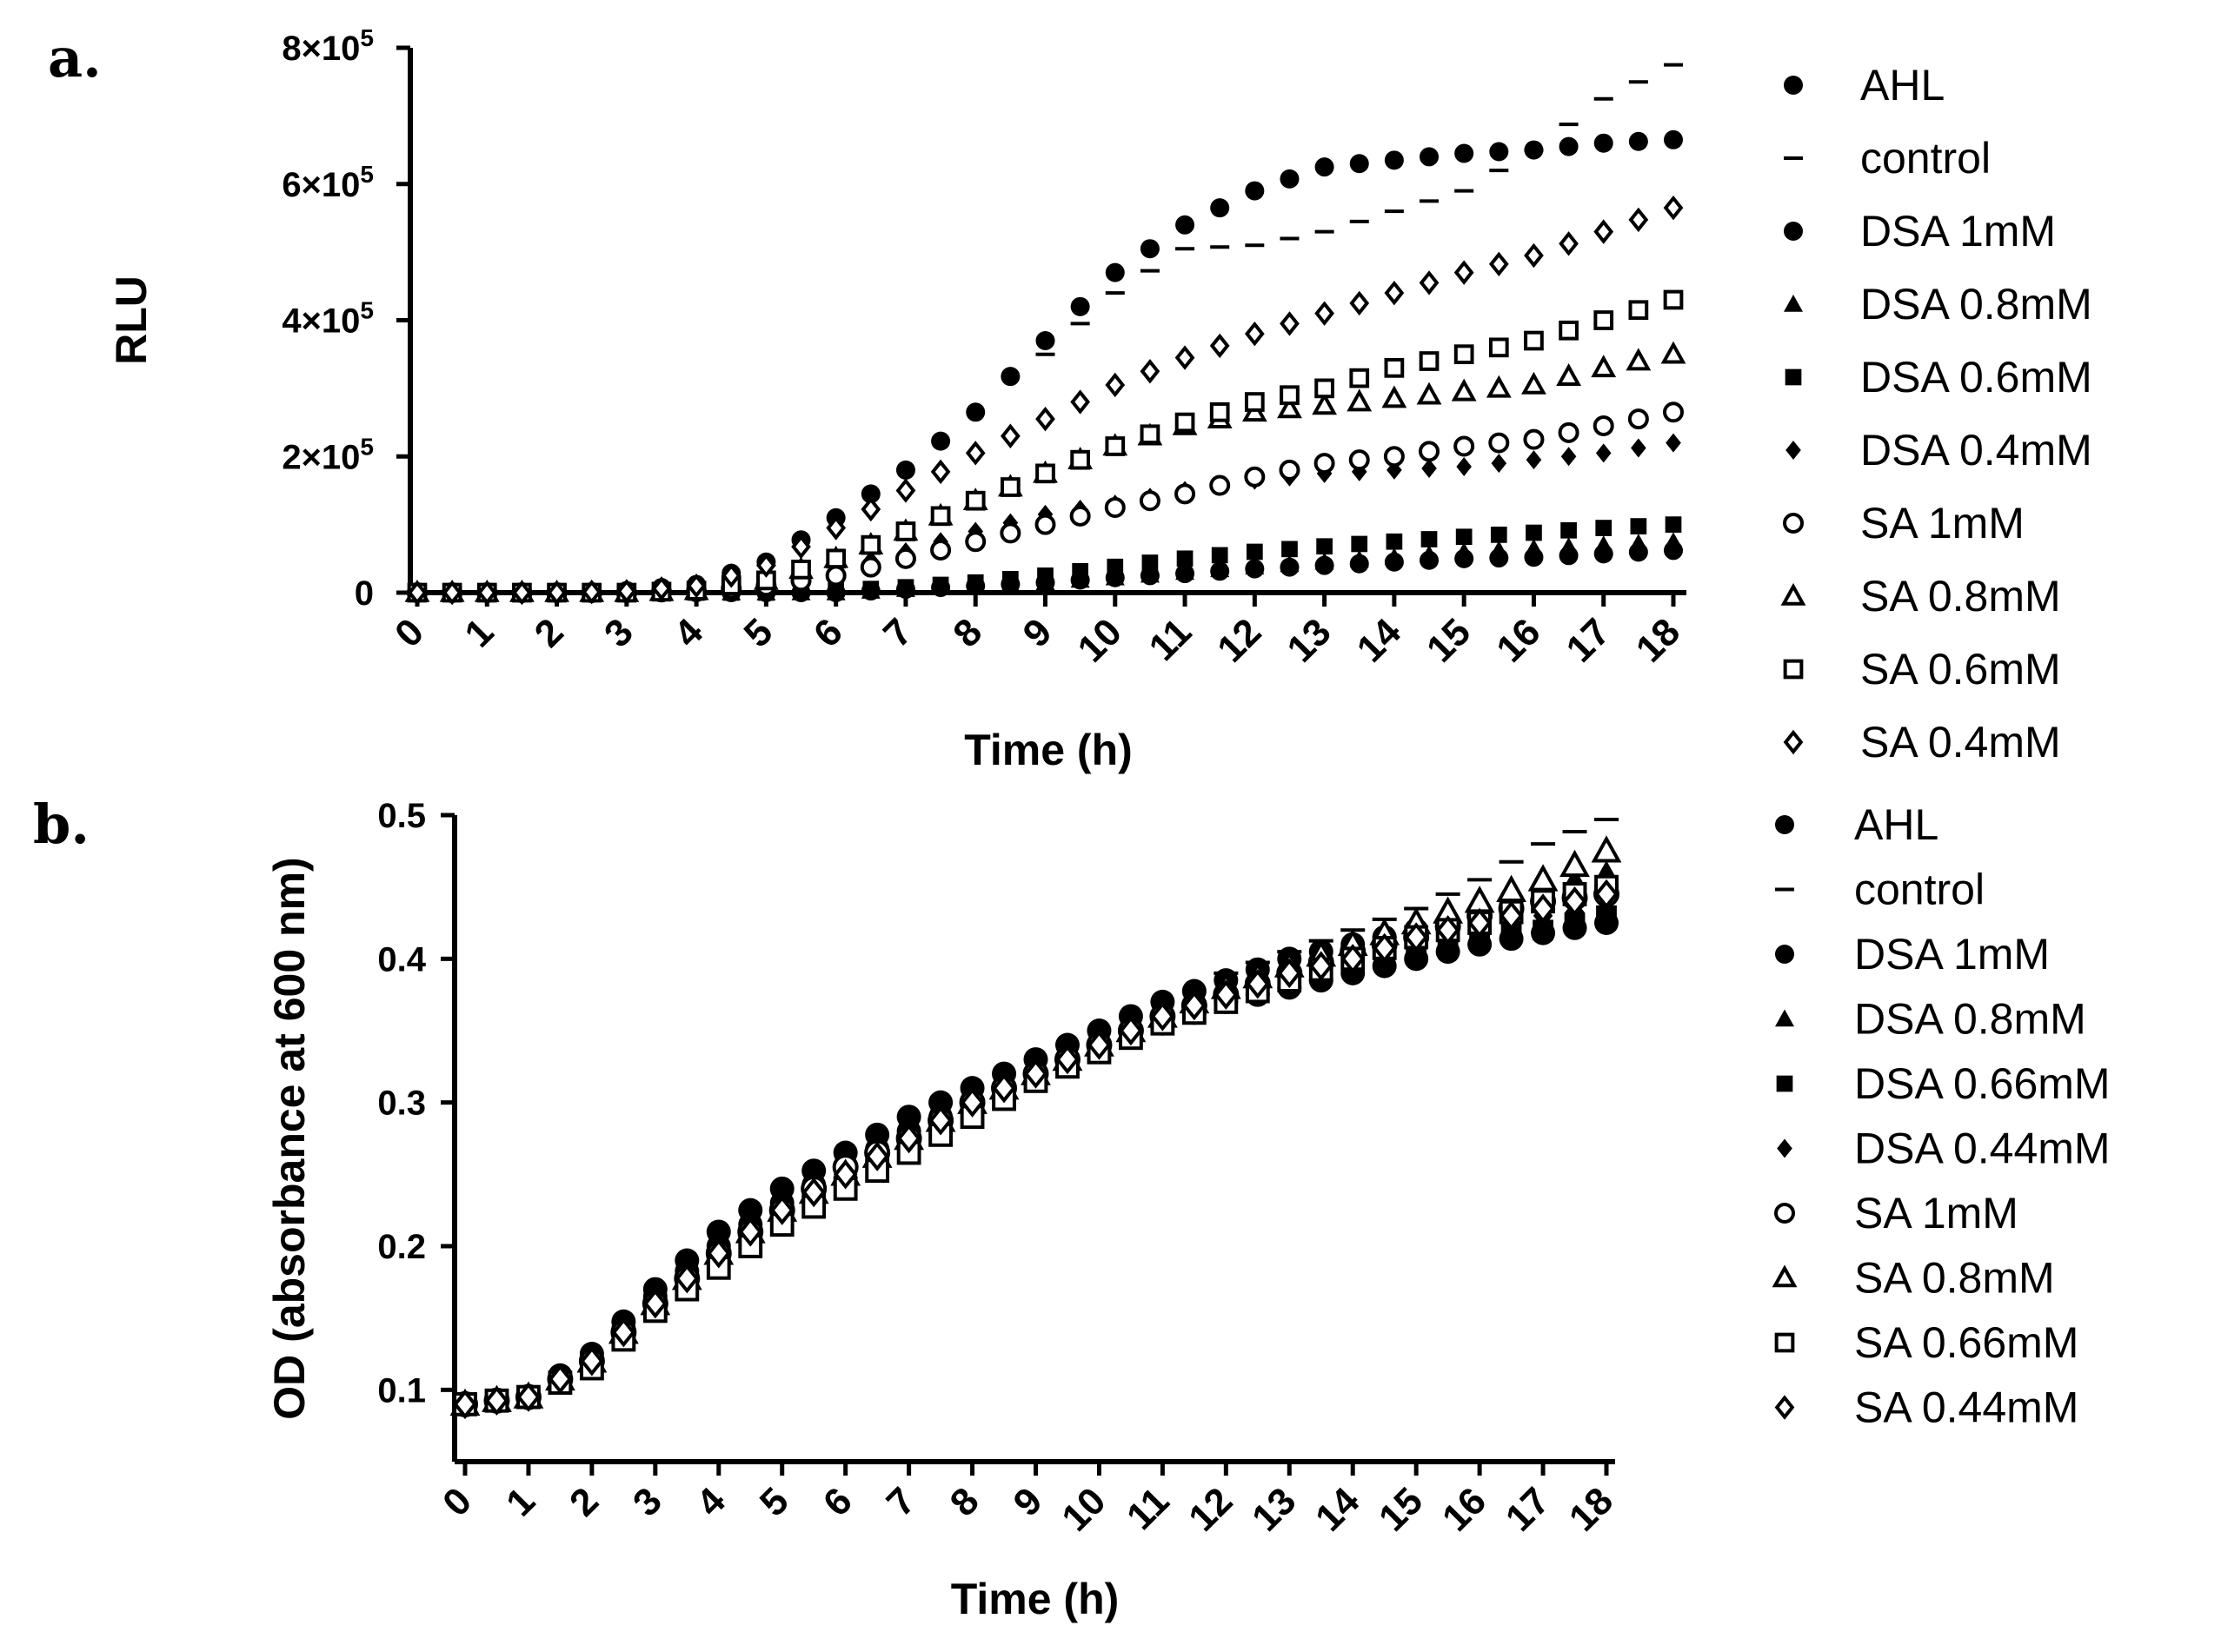 This screenshot has width=2221, height=1652. What do you see at coordinates (402, 1104) in the screenshot?
I see `y-tick-label: 0.3` at bounding box center [402, 1104].